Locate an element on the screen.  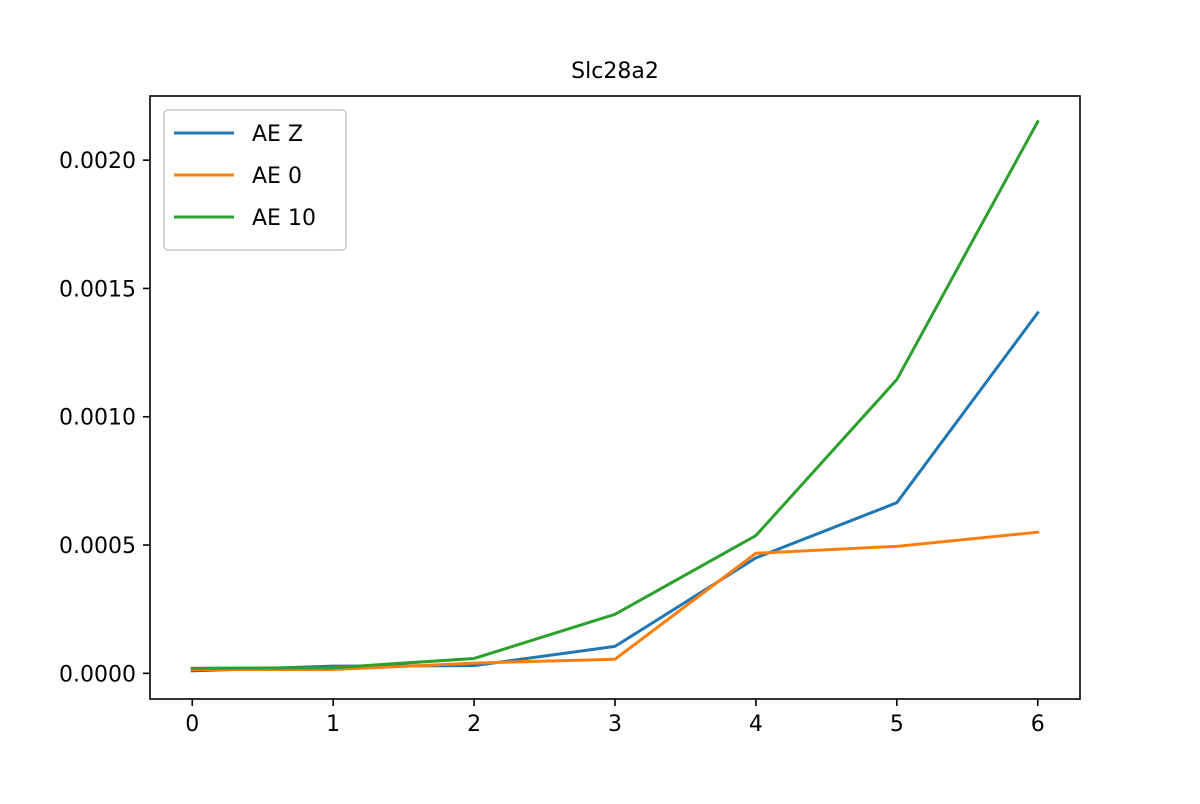
x-tick-label: 0 is located at coordinates (192, 724).